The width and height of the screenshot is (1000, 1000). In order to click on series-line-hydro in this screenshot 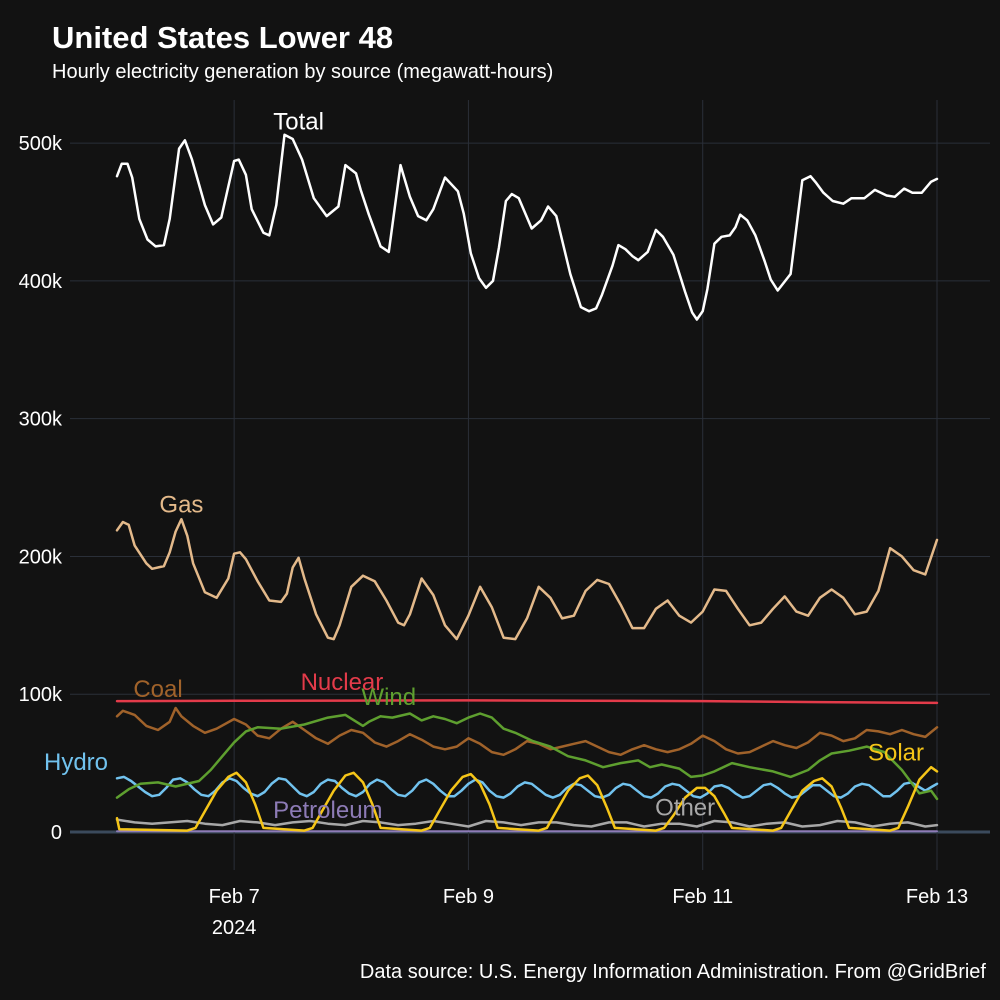, I will do `click(527, 787)`.